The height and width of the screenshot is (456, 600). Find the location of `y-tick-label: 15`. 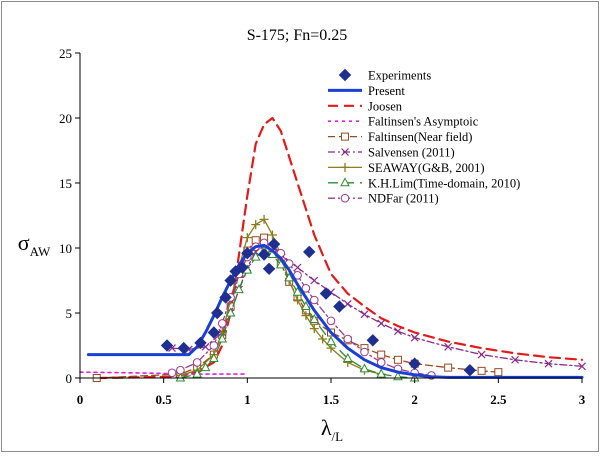

y-tick-label: 15 is located at coordinates (65, 183).